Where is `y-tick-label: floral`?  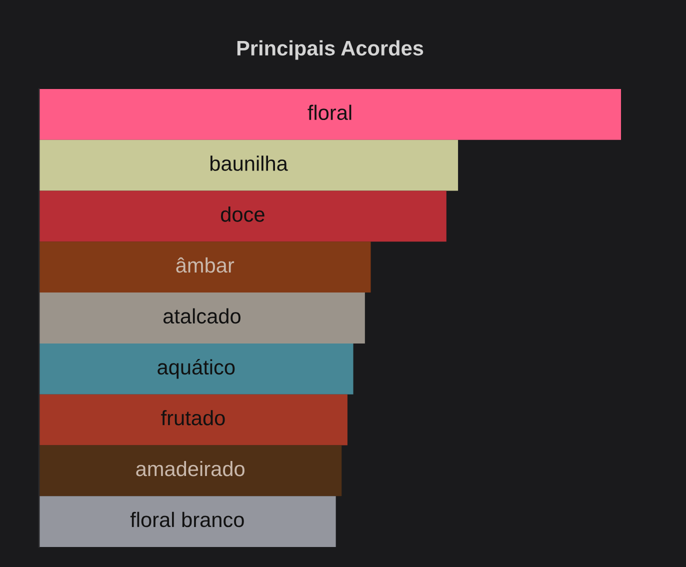
y-tick-label: floral is located at coordinates (330, 112).